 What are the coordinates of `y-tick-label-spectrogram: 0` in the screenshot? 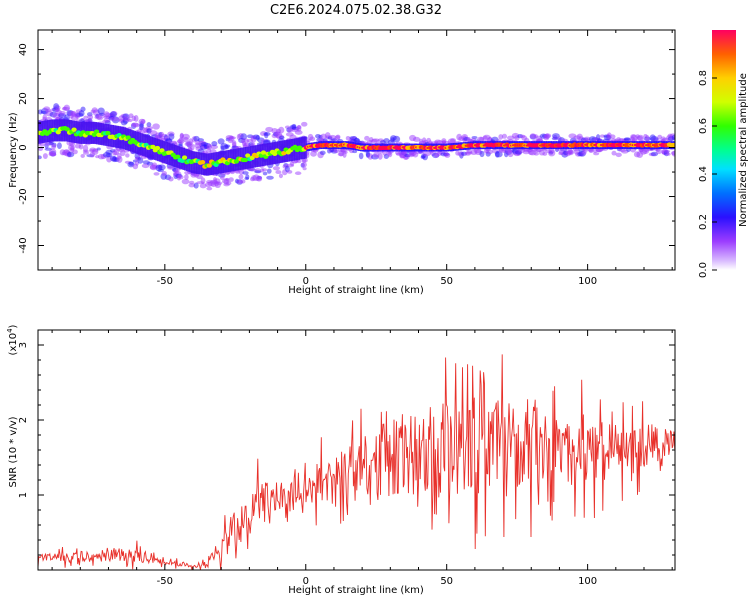 It's located at (23, 147).